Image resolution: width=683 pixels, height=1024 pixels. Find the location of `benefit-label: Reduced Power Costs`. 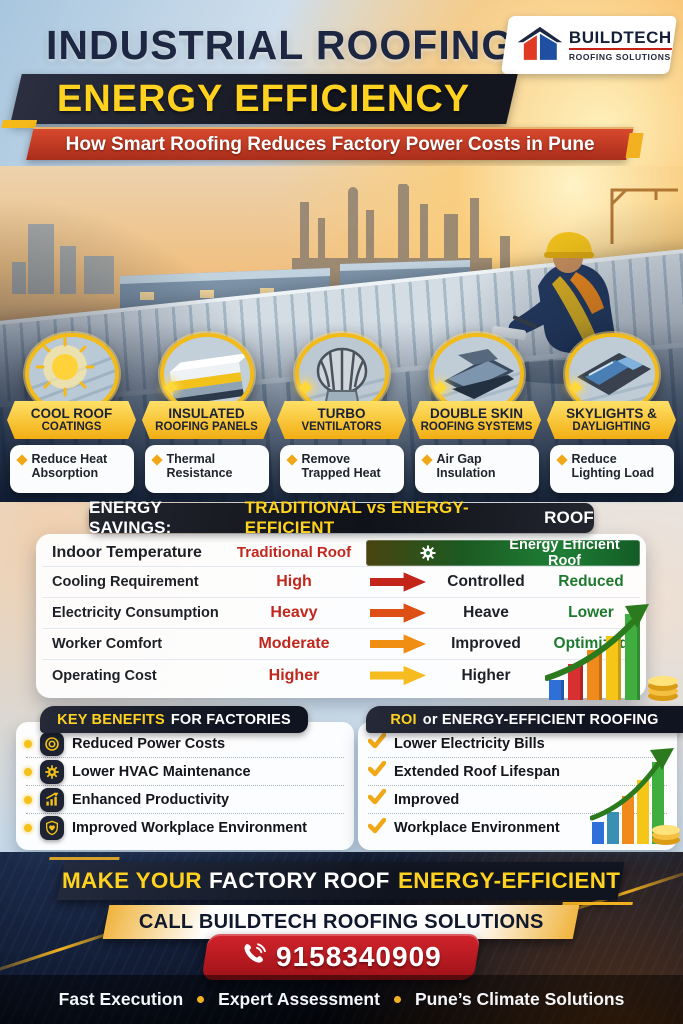

benefit-label: Reduced Power Costs is located at coordinates (149, 743).